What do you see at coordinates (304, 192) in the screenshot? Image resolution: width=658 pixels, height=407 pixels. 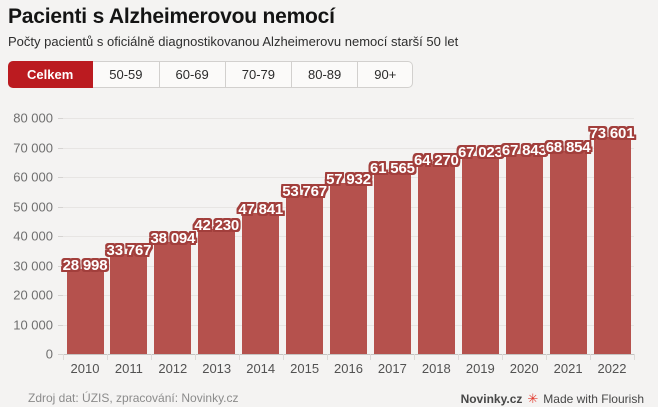 I see `bar-value-label: 53 767` at bounding box center [304, 192].